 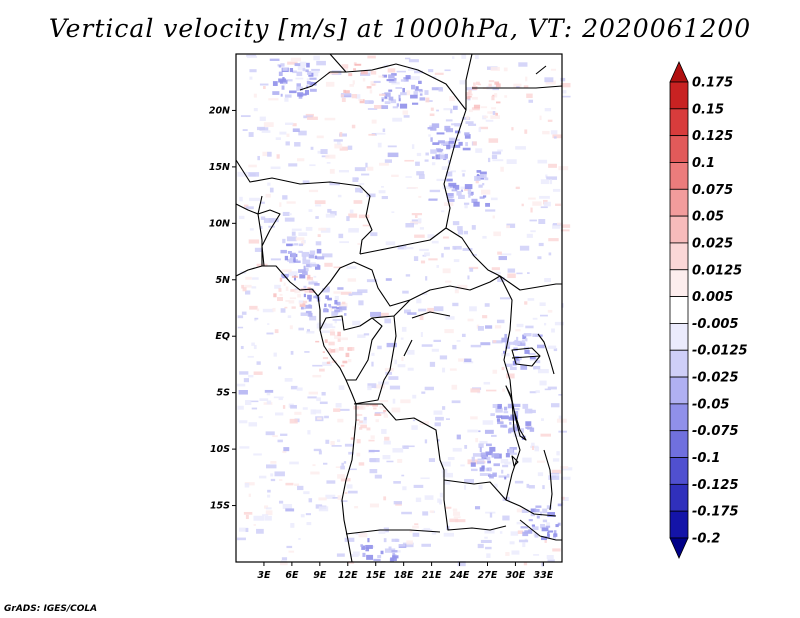 What do you see at coordinates (393, 532) in the screenshot?
I see `border-angola-south` at bounding box center [393, 532].